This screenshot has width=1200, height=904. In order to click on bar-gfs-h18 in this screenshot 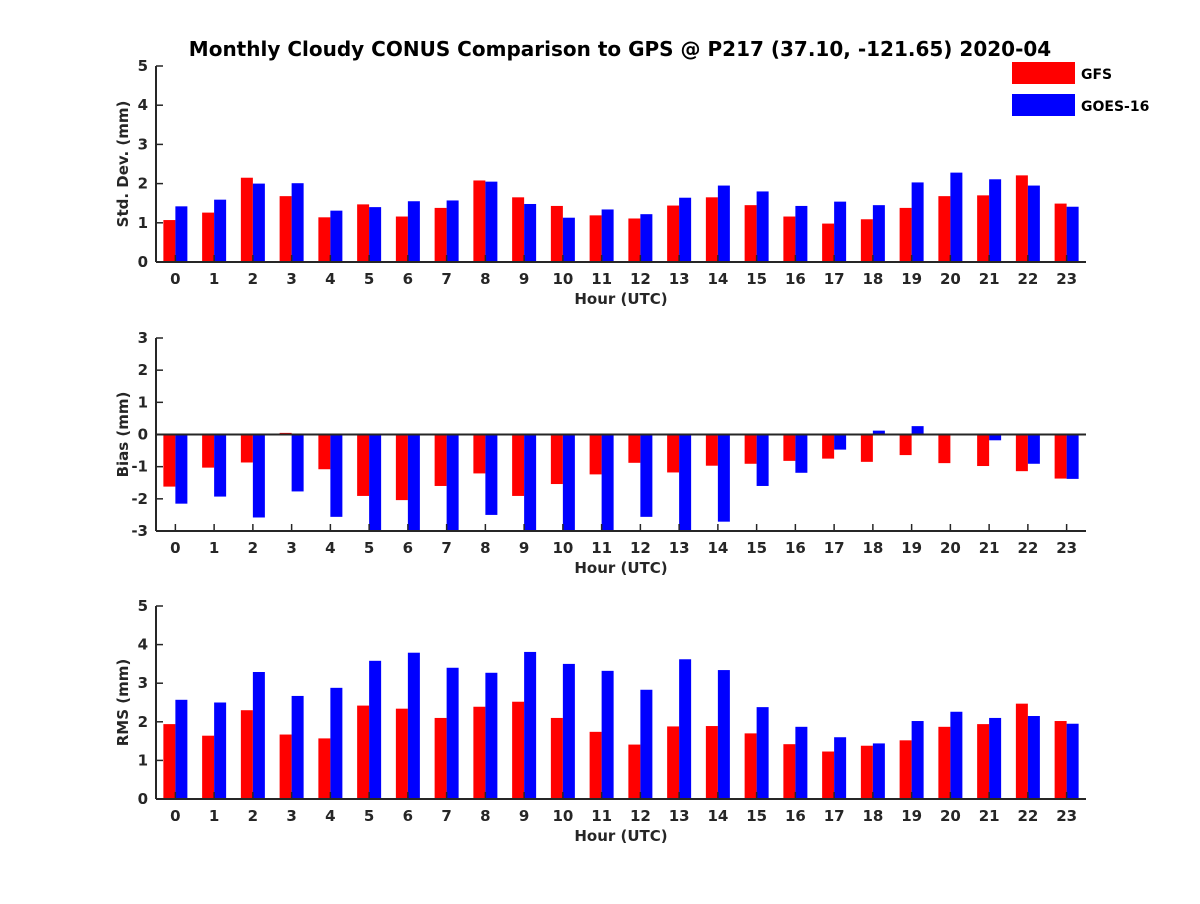, I will do `click(866, 448)`.